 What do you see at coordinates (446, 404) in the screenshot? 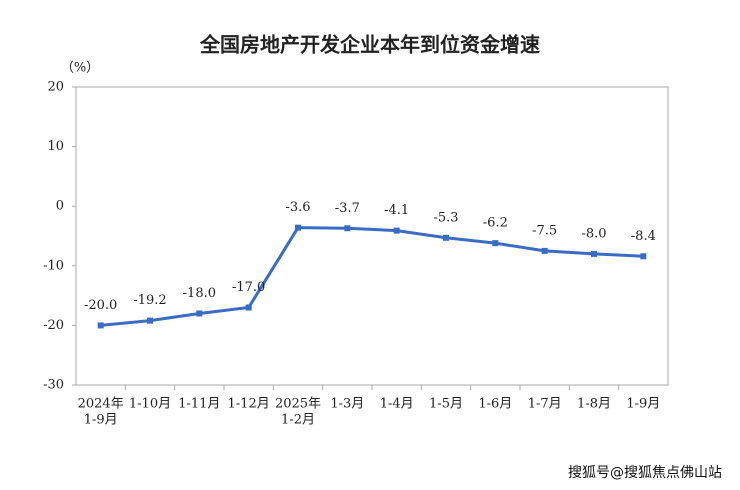
I see `x-tick-label: 1-5月` at bounding box center [446, 404].